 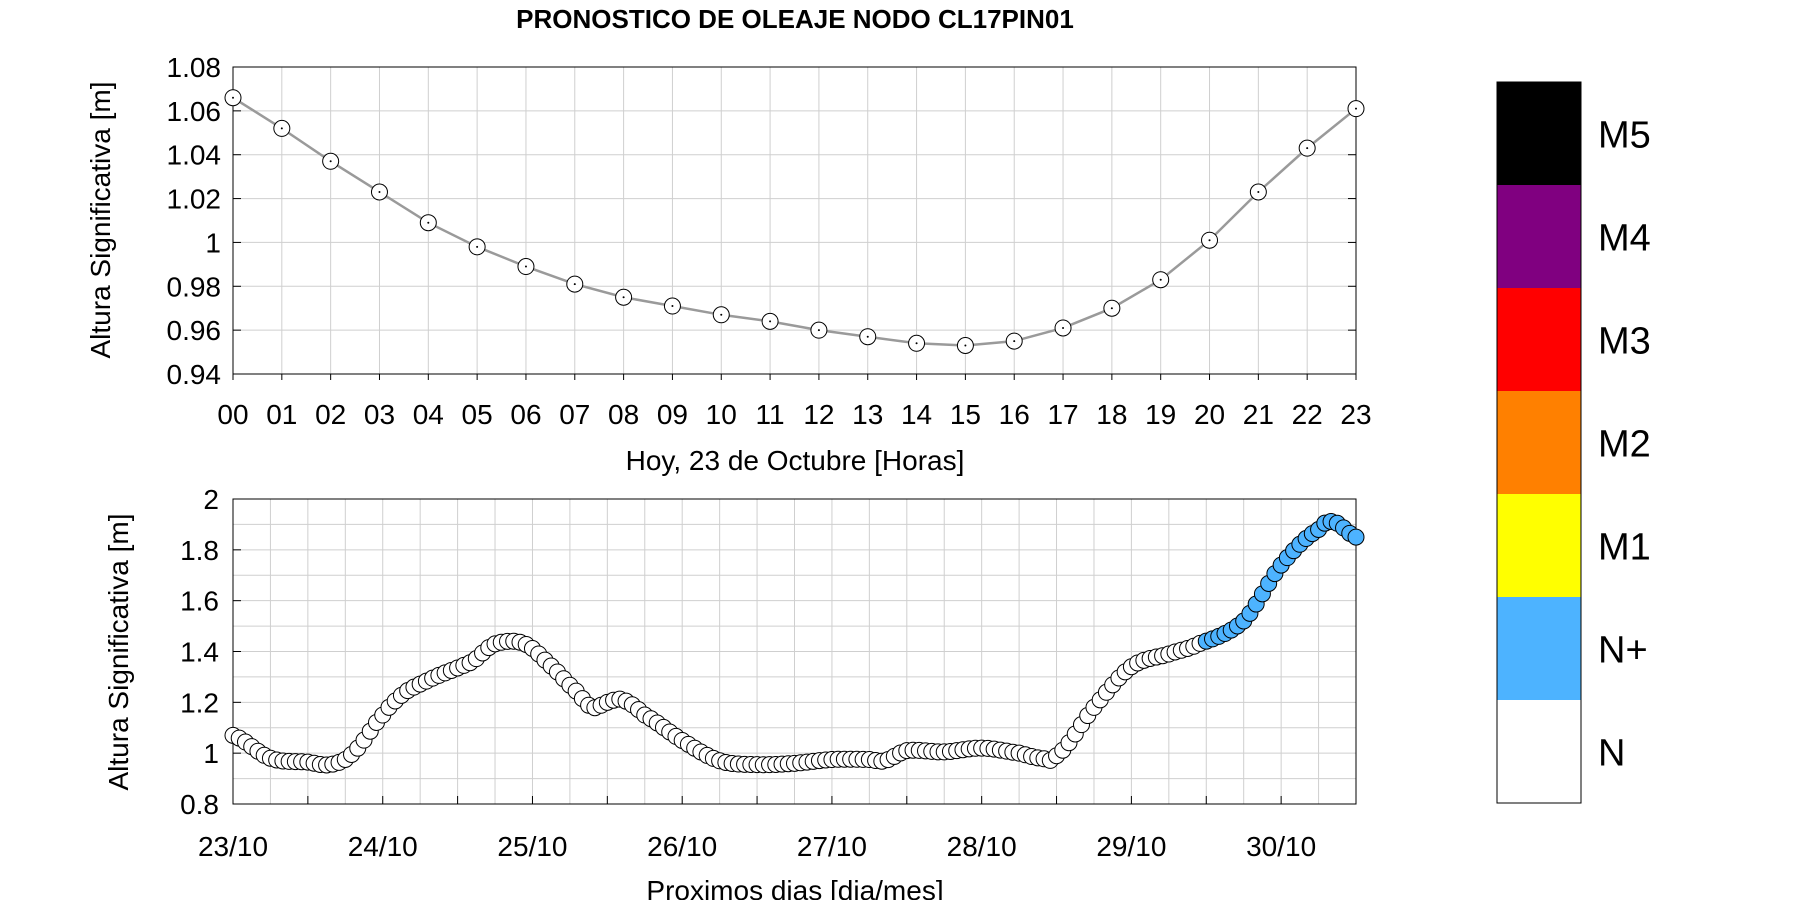 I want to click on x-tick-label: 07, so click(x=574, y=414).